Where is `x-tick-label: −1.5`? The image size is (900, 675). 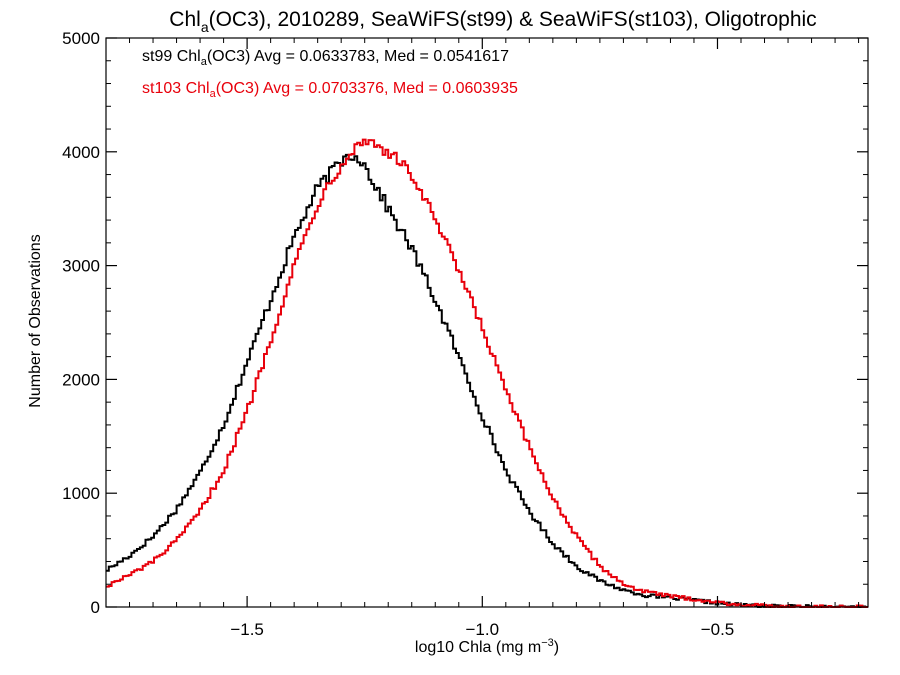 x-tick-label: −1.5 is located at coordinates (247, 629).